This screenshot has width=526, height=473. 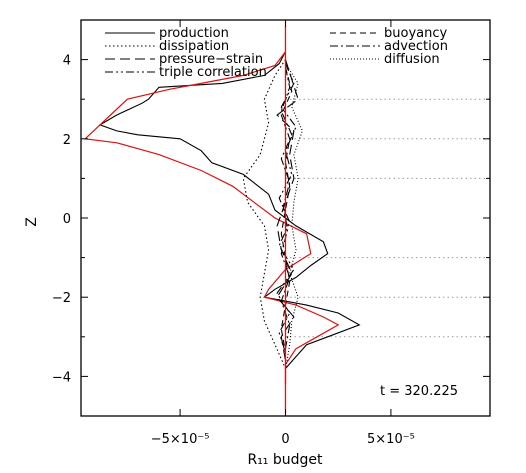 What do you see at coordinates (416, 46) in the screenshot?
I see `legend-label-advection: advection` at bounding box center [416, 46].